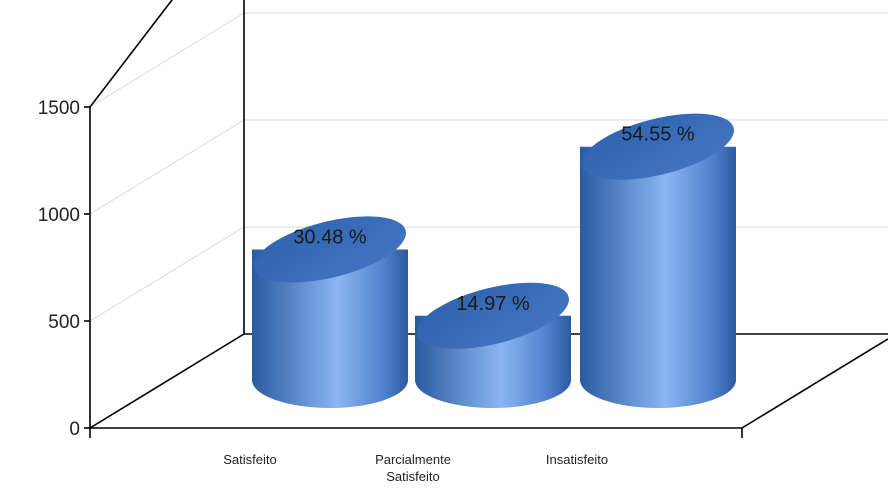 The height and width of the screenshot is (491, 888). What do you see at coordinates (59, 215) in the screenshot?
I see `y-tick-label: 1000` at bounding box center [59, 215].